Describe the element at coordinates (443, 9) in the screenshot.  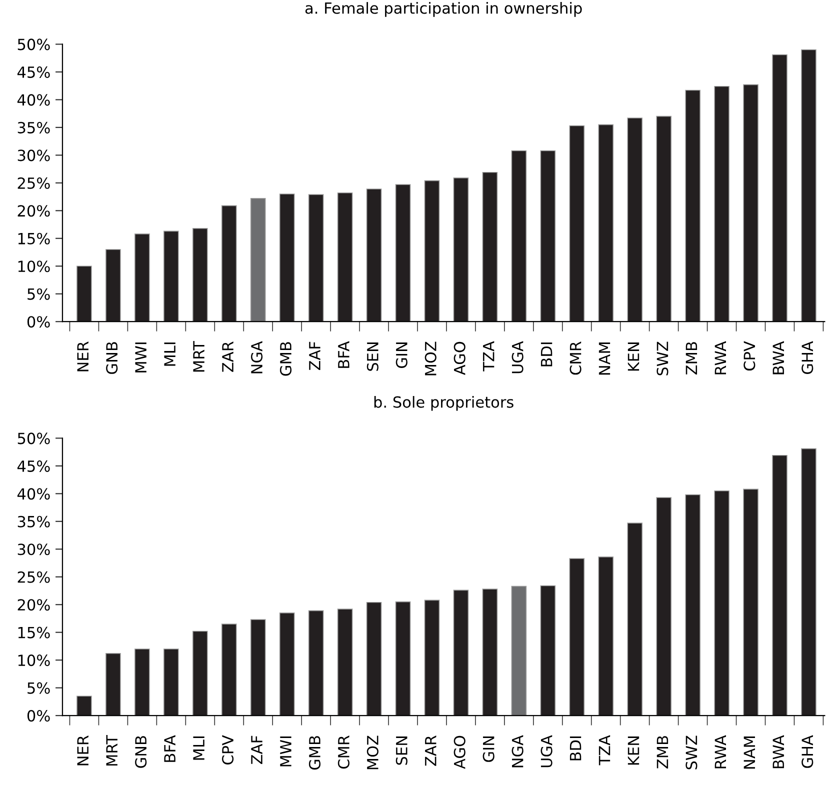
I see `chart-title: a. Female participation in ownership` at that location.